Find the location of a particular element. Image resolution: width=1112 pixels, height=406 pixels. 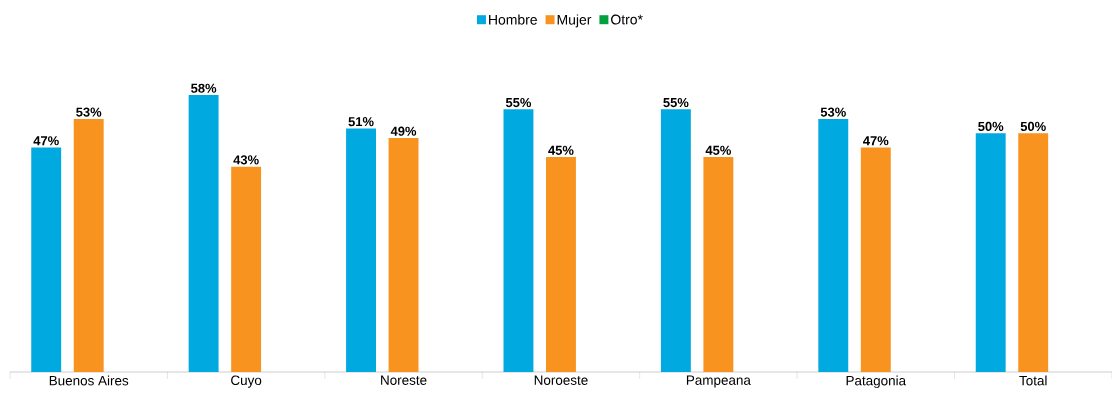

x-tick-label: Pampeana is located at coordinates (718, 381).